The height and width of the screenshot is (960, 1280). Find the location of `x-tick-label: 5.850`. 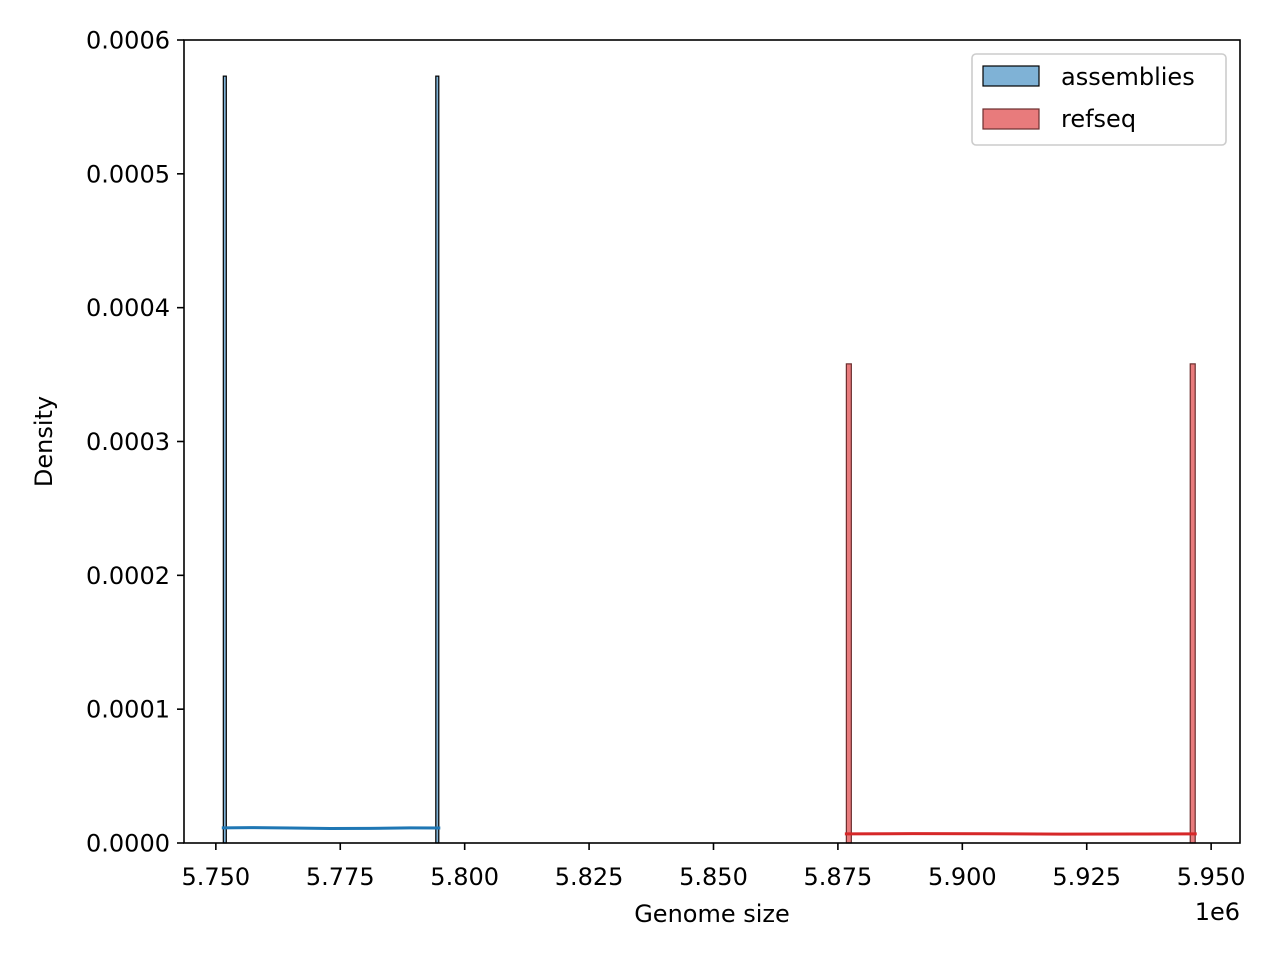

x-tick-label: 5.850 is located at coordinates (713, 877).